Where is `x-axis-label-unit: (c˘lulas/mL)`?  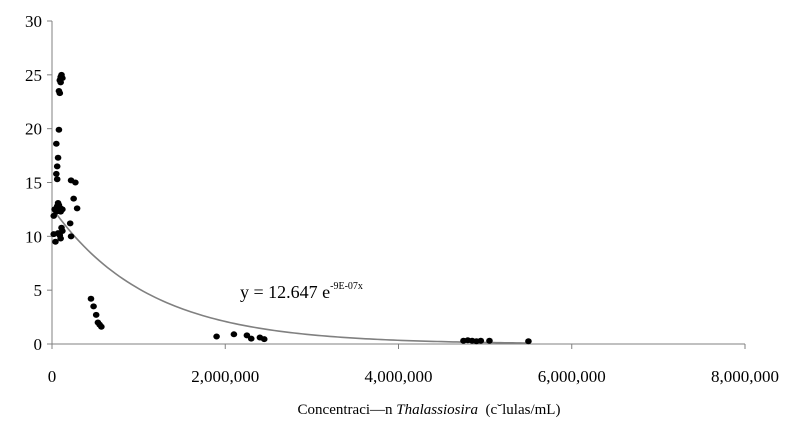
x-axis-label-unit: (c˘lulas/mL) is located at coordinates (519, 410).